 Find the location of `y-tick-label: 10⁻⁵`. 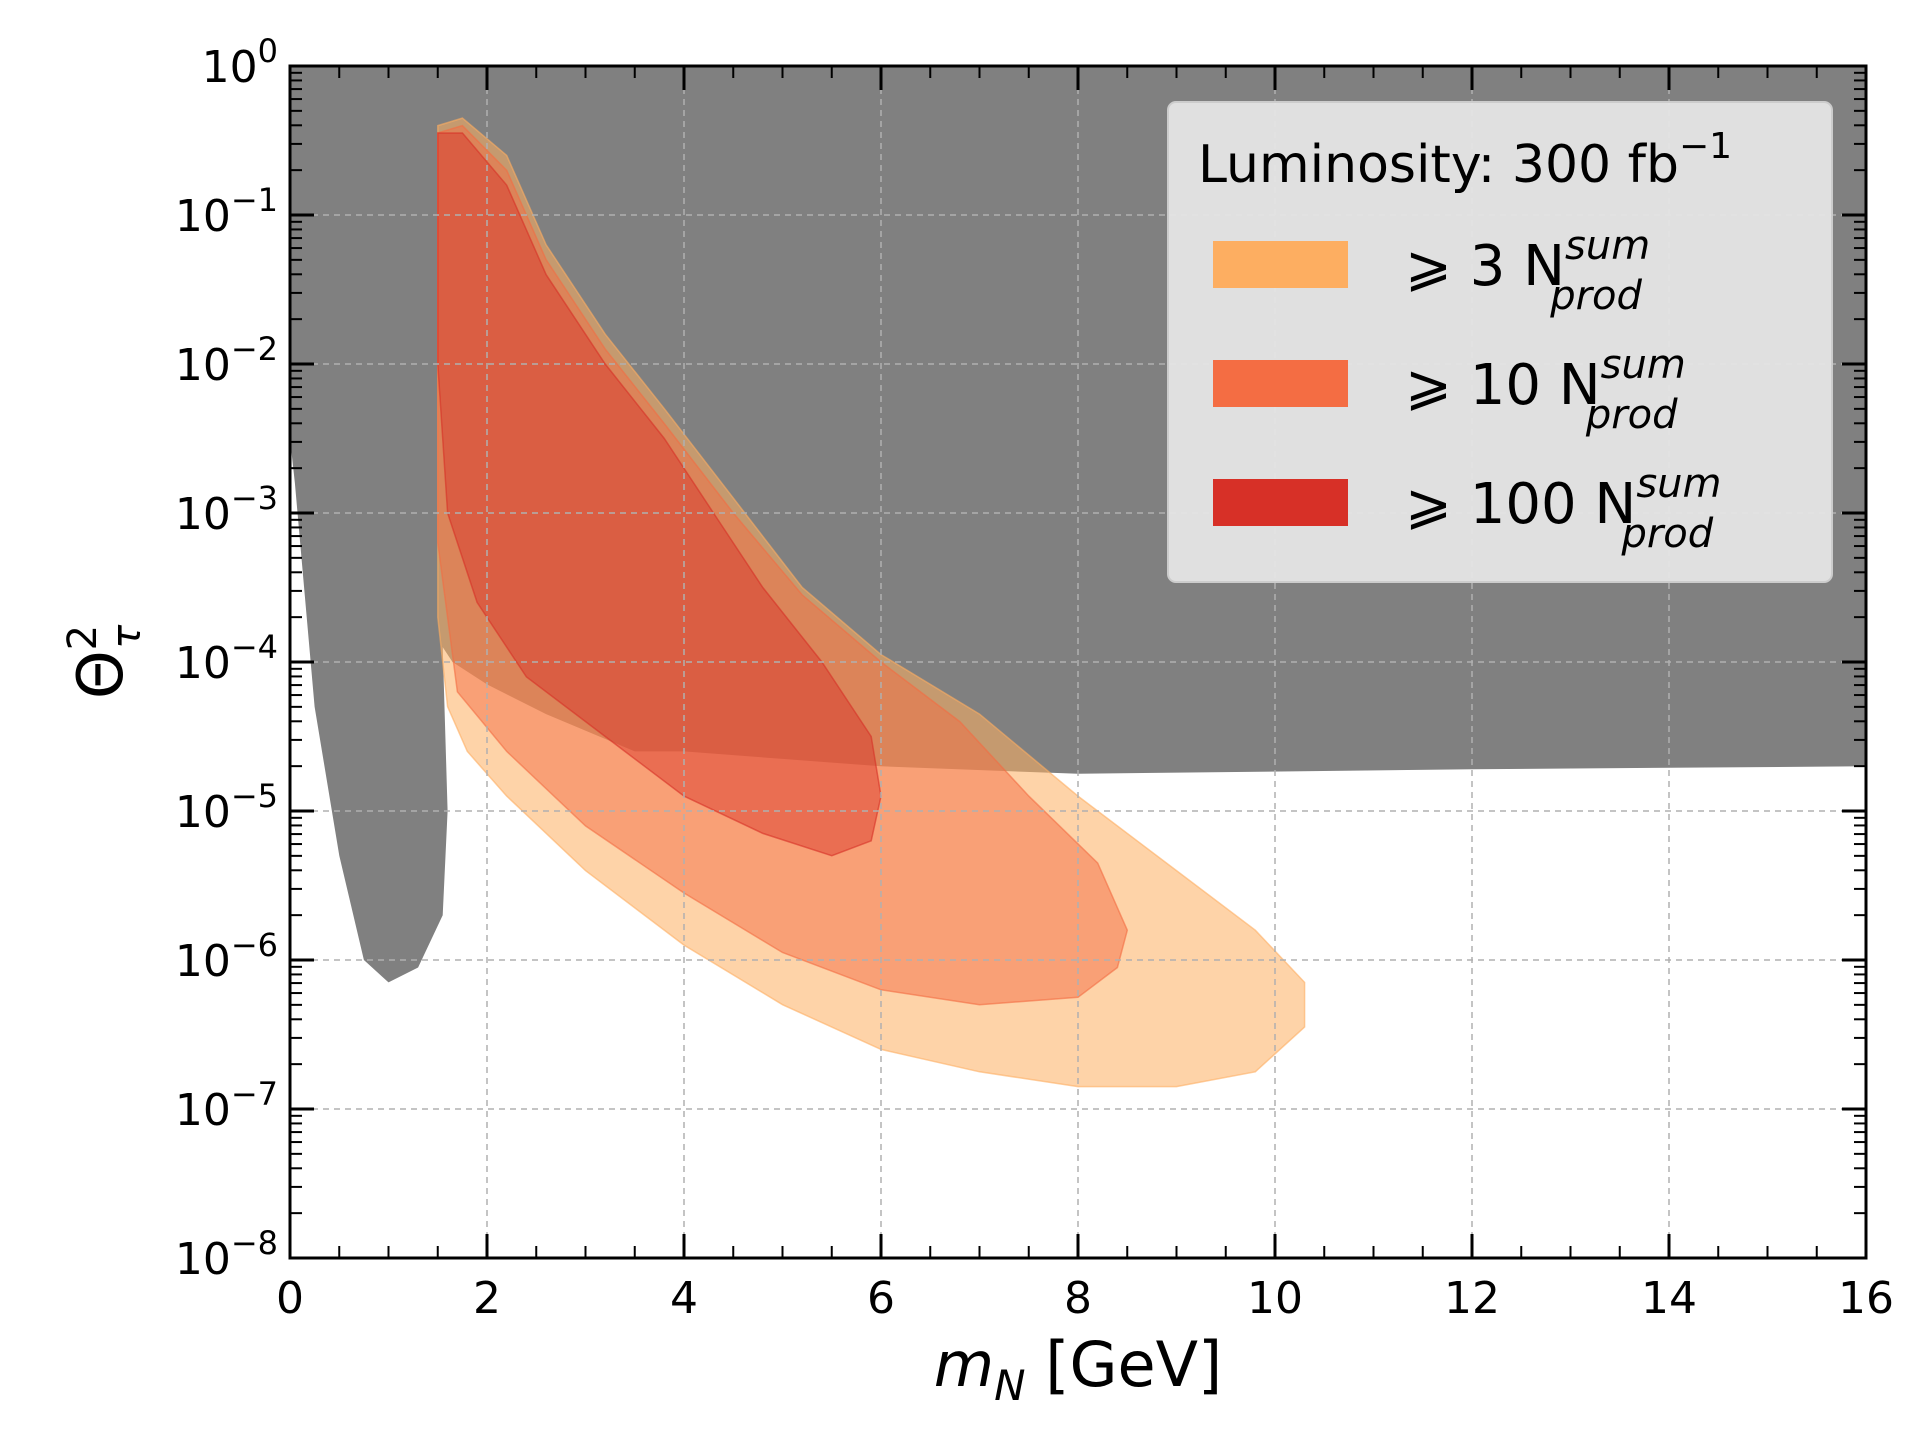

y-tick-label: 10⁻⁵ is located at coordinates (226, 807).